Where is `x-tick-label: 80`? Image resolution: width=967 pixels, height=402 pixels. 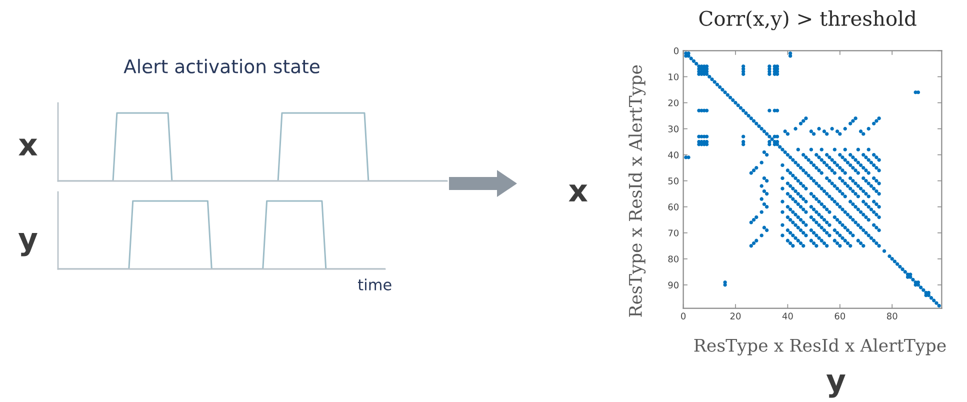 x-tick-label: 80 is located at coordinates (892, 316).